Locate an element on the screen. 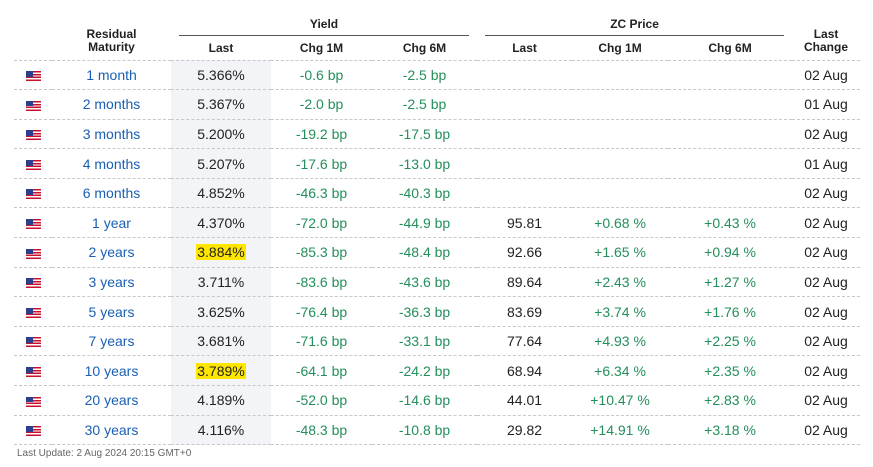 This screenshot has height=467, width=873. yield-chg-1m-header: Chg 1M is located at coordinates (321, 47).